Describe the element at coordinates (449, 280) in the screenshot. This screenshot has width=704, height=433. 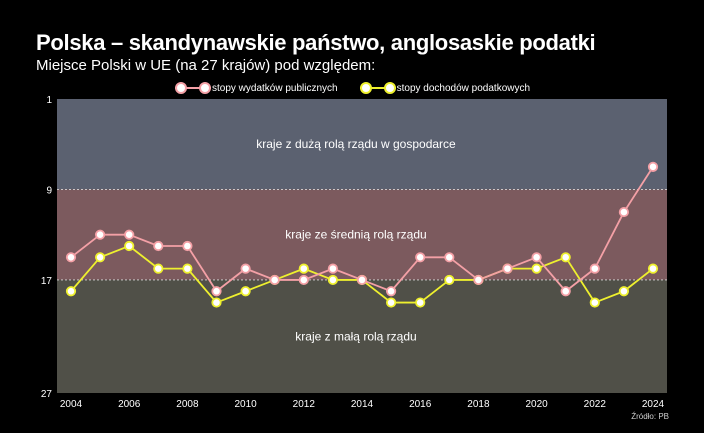
I see `series-1-point-2017` at that location.